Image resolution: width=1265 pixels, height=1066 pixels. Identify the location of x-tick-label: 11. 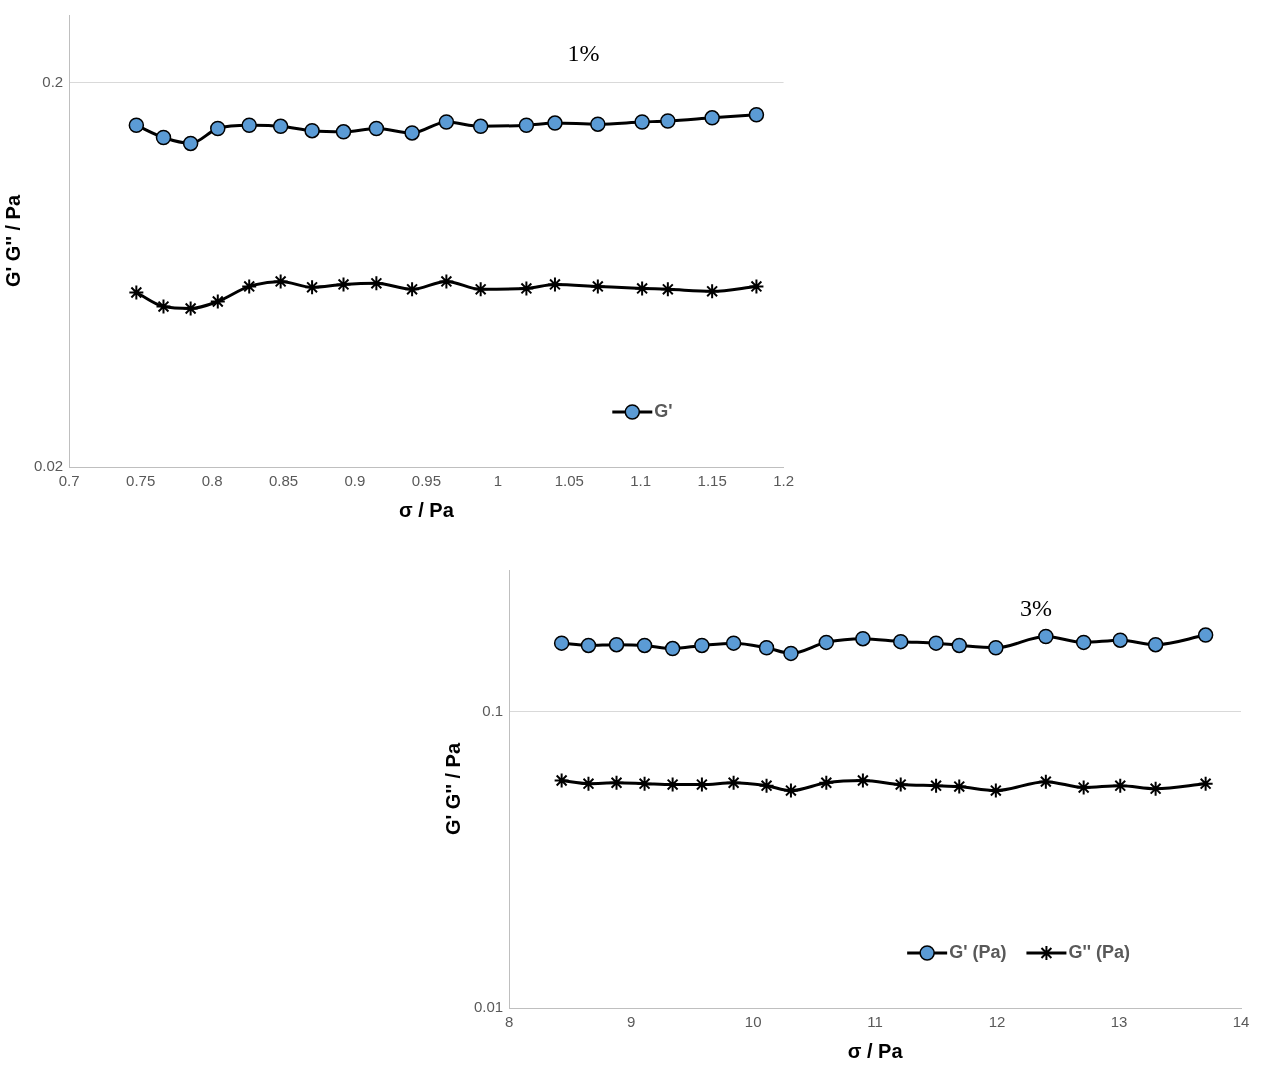
(875, 1022).